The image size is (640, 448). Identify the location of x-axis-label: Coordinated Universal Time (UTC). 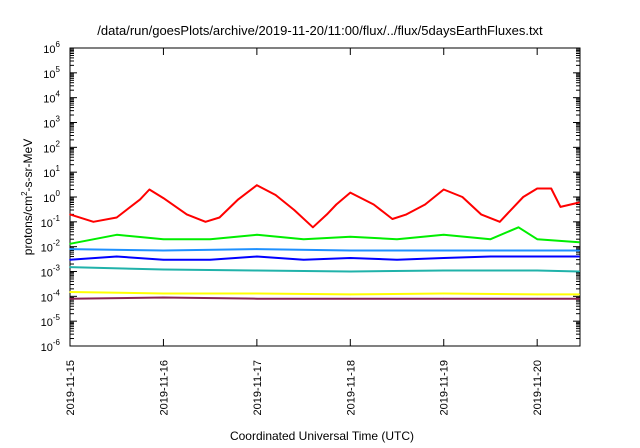
(322, 436).